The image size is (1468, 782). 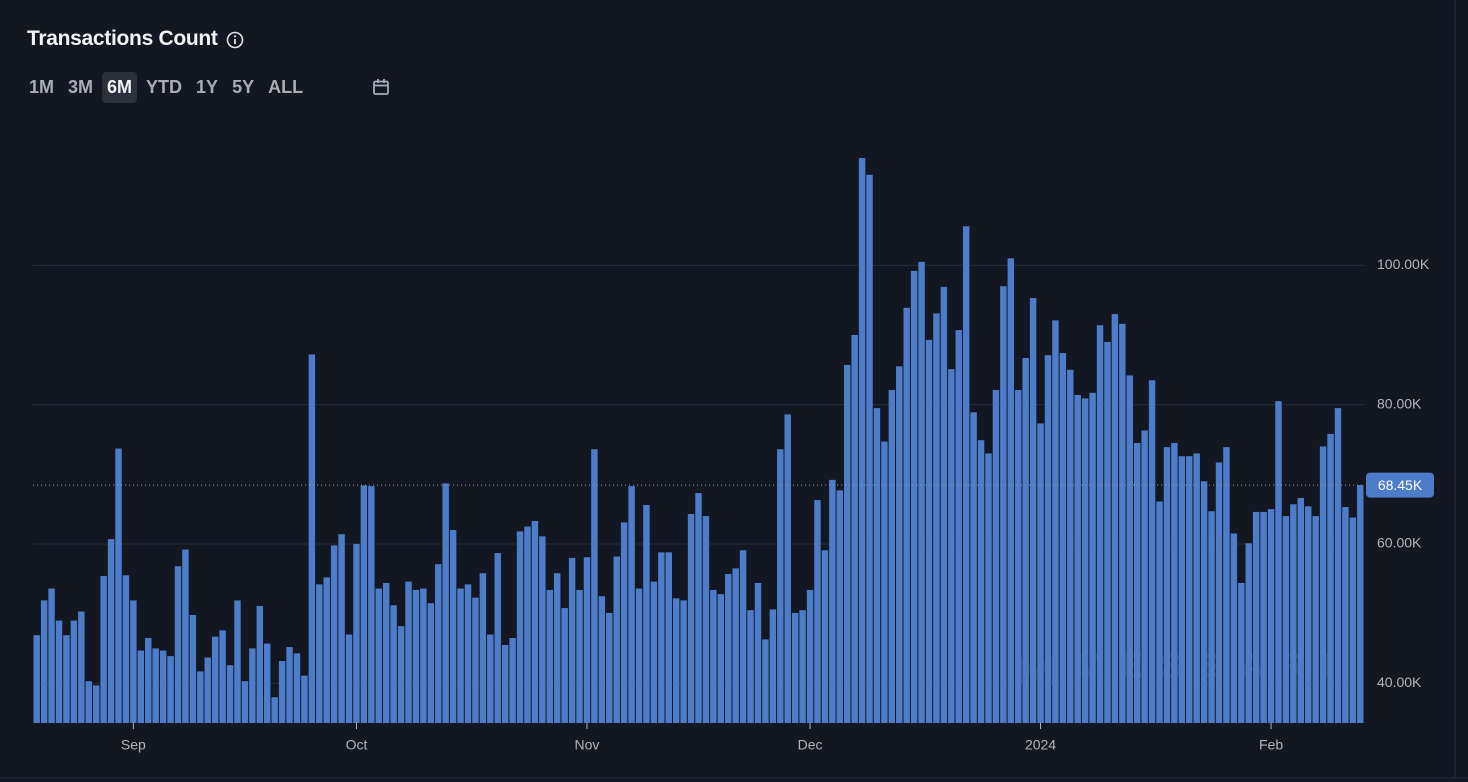 What do you see at coordinates (164, 87) in the screenshot?
I see `range-button: YTD` at bounding box center [164, 87].